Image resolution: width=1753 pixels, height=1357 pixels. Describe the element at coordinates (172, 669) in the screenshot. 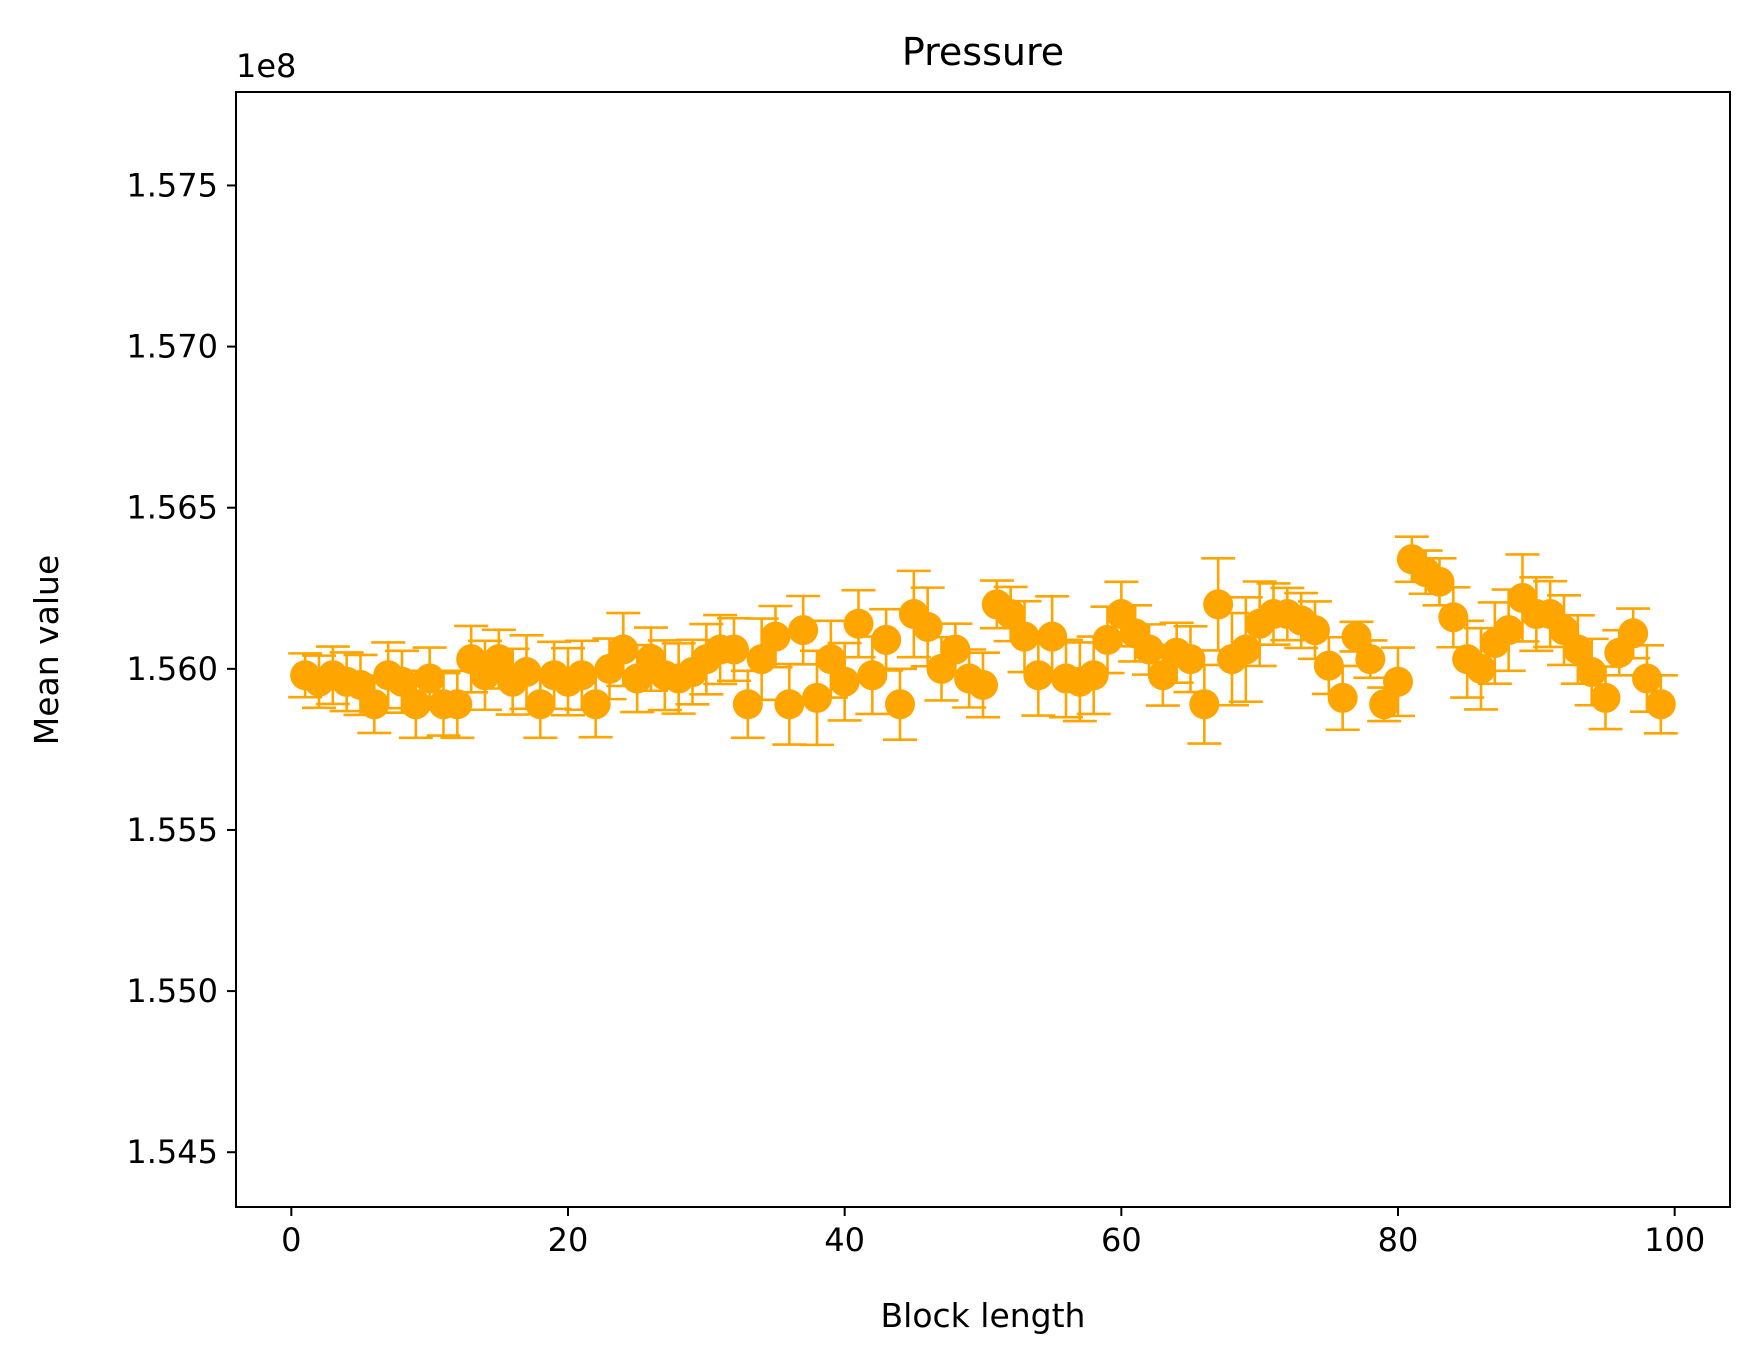

I see `y-tick-label: 1.560` at that location.